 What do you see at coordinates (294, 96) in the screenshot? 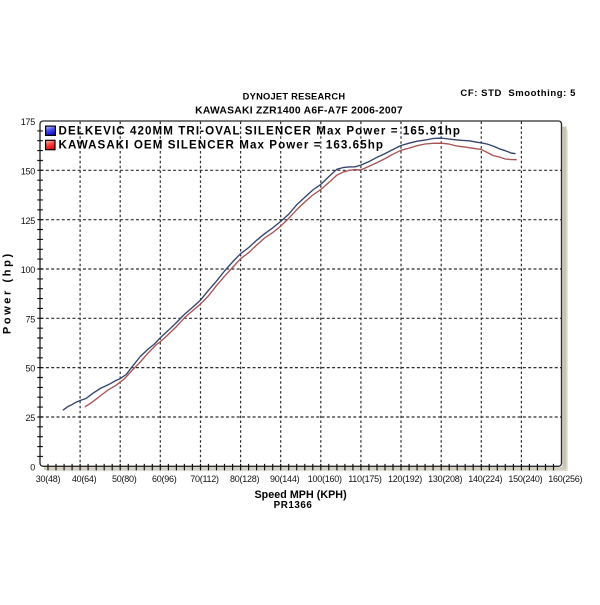
I see `svg-text: DYNOJET RESEARCH` at bounding box center [294, 96].